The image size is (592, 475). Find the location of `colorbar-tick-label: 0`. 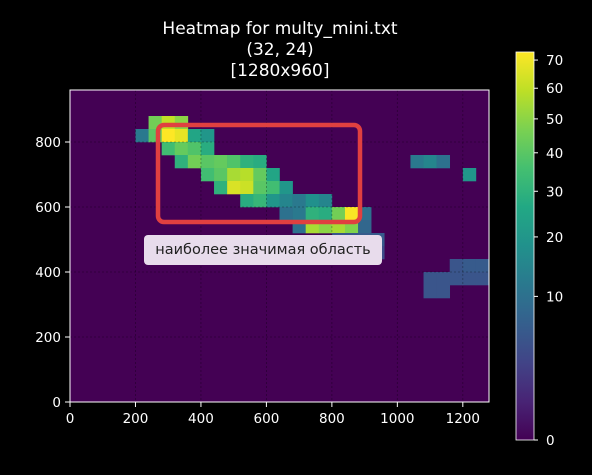

colorbar-tick-label: 0 is located at coordinates (550, 441).